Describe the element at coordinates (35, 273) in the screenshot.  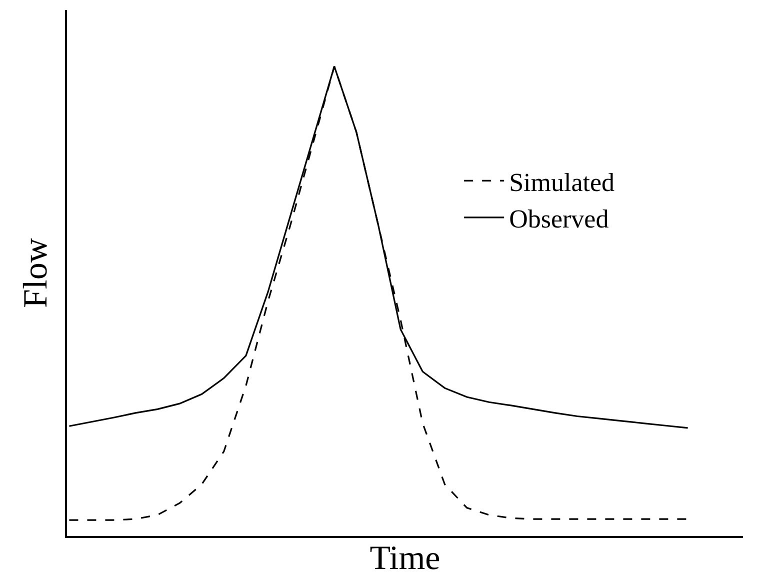
I see `y-axis-title: Flow` at that location.